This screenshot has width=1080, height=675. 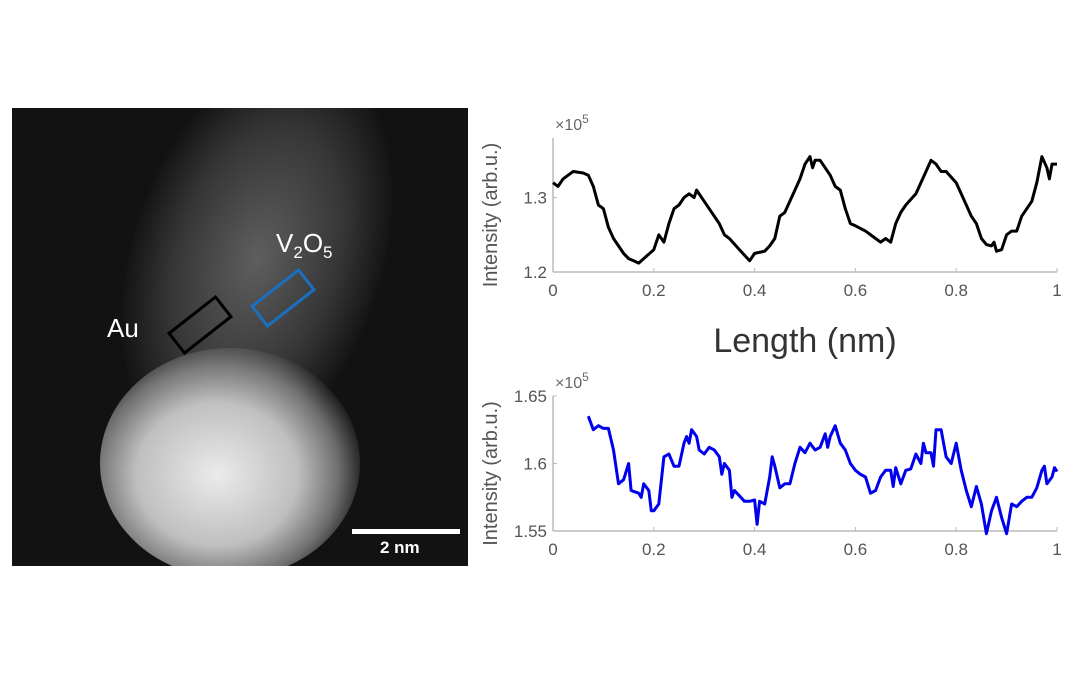 I want to click on v2o5-v: V, so click(x=285, y=243).